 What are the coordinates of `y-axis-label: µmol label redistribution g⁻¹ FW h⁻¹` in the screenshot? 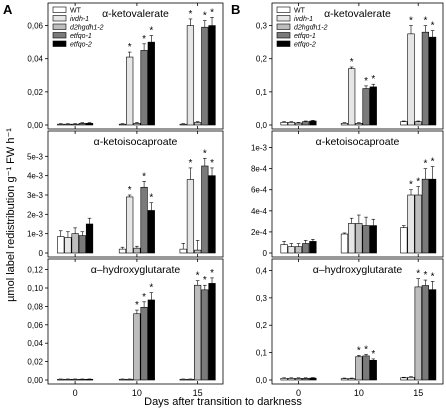 It's located at (11, 215).